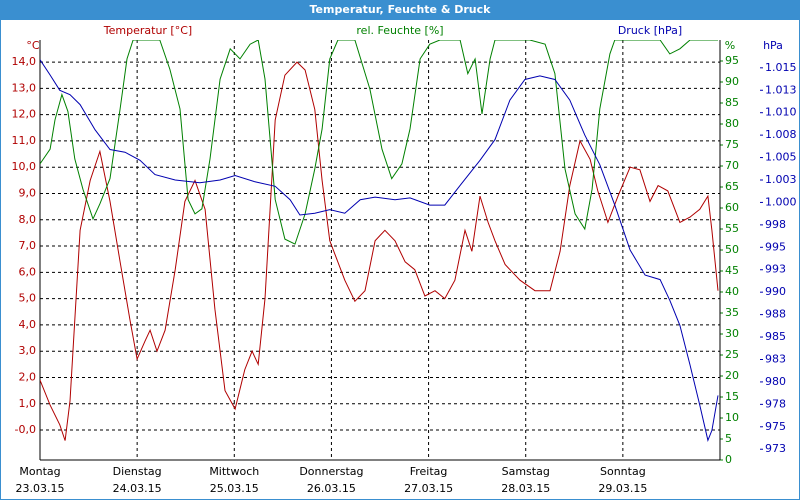 The image size is (800, 500). I want to click on x-tick-date: 26.03.15, so click(331, 488).